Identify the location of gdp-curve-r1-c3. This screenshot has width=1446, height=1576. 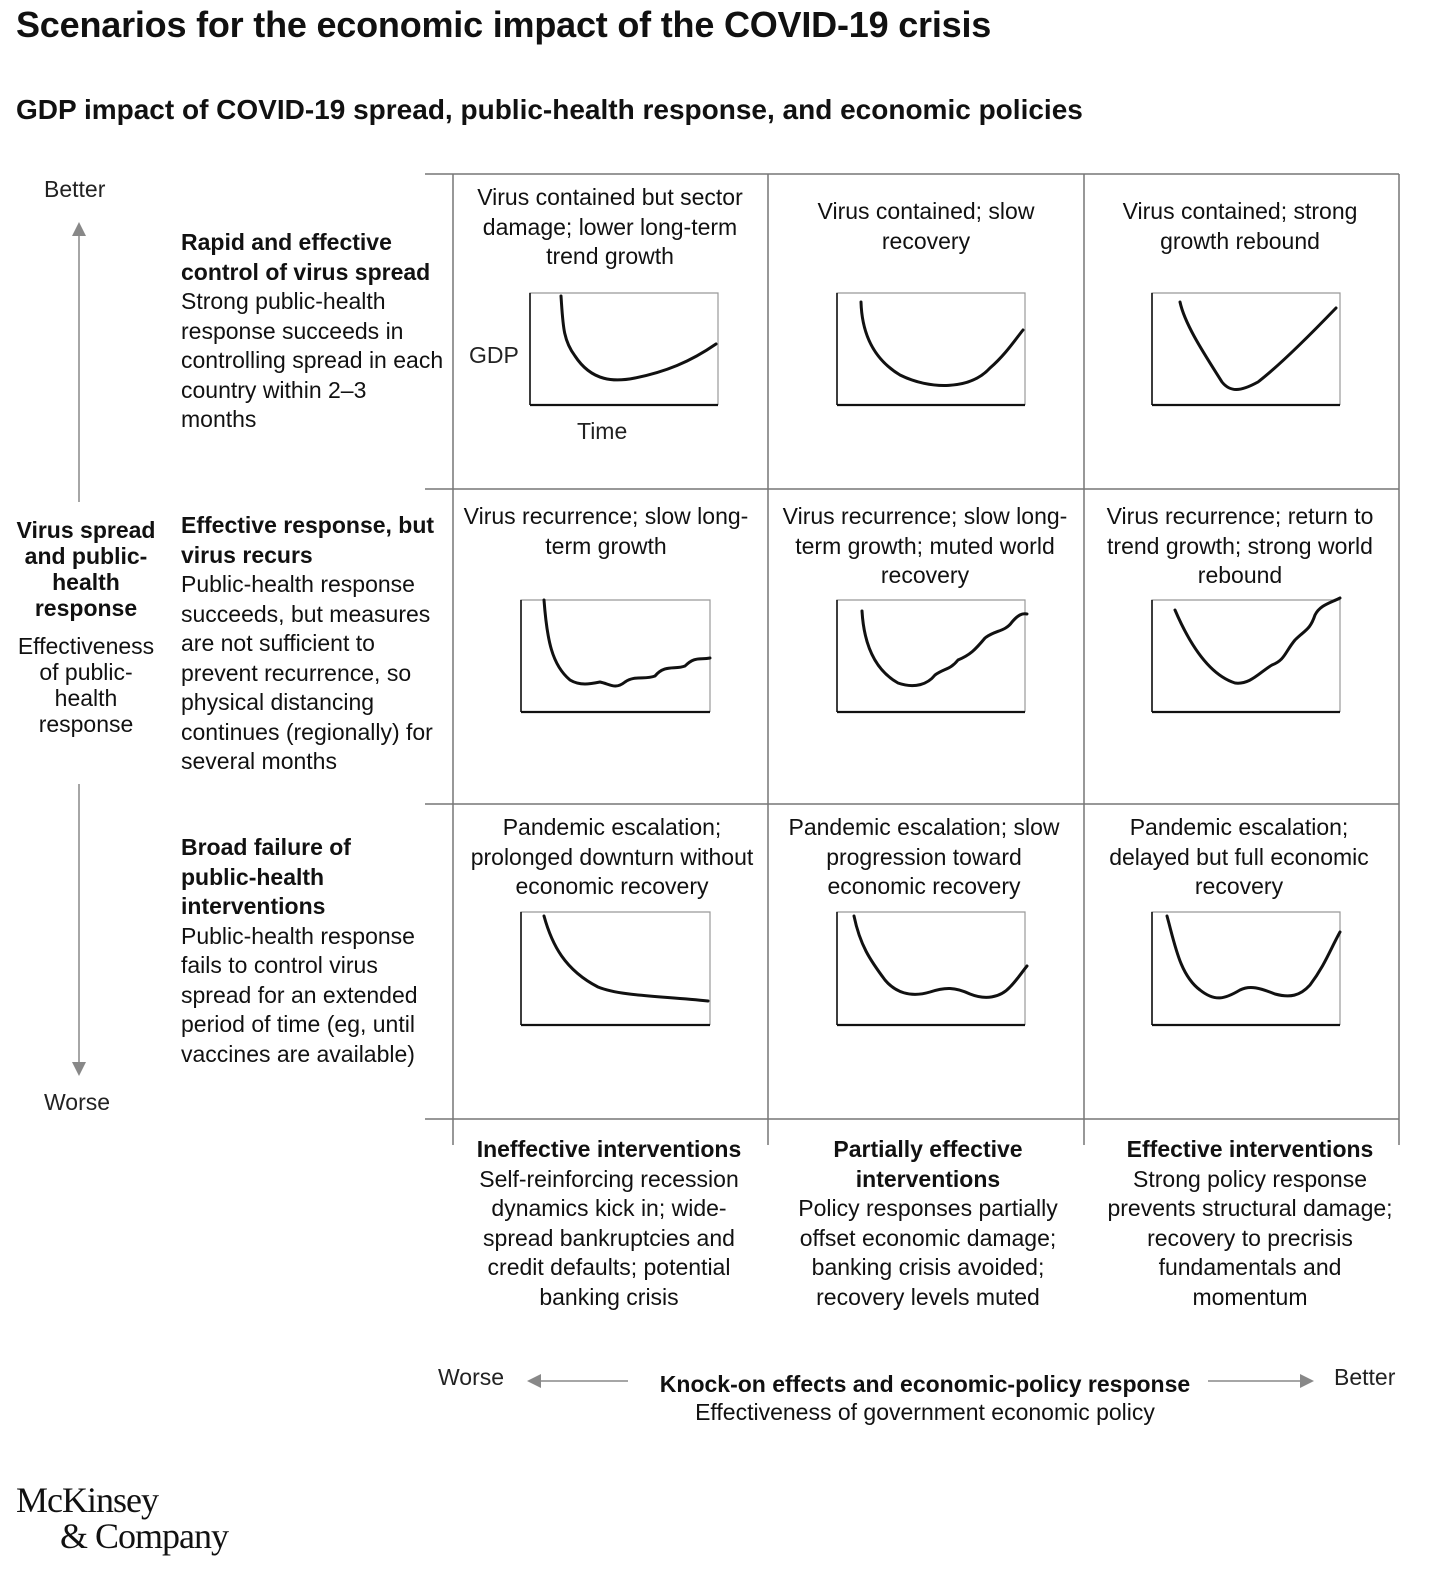
(1258, 345).